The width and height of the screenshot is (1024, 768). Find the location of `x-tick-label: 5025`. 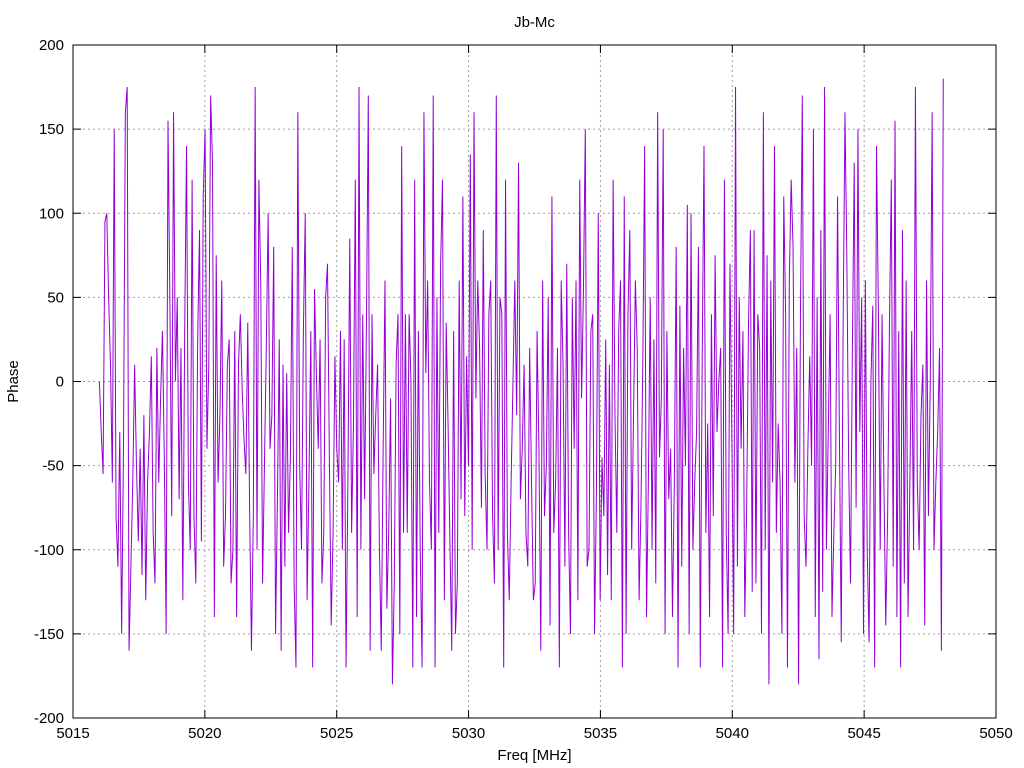

x-tick-label: 5025 is located at coordinates (336, 733).